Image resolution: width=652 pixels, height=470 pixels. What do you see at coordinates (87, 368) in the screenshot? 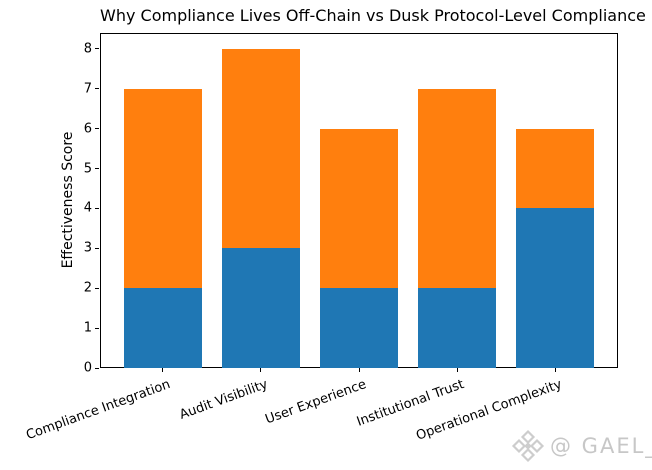
I see `y-tick-label: 0` at bounding box center [87, 368].